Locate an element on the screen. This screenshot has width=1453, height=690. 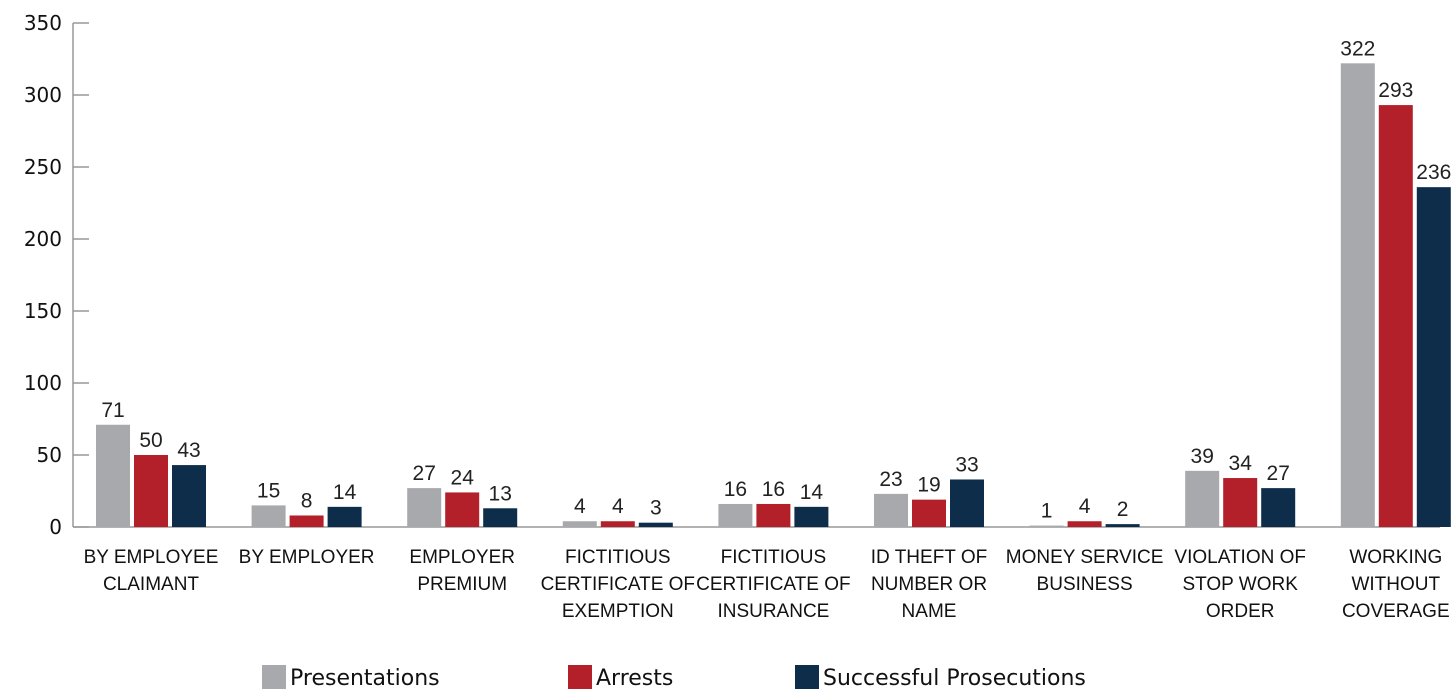
data-label: 15 is located at coordinates (268, 490).